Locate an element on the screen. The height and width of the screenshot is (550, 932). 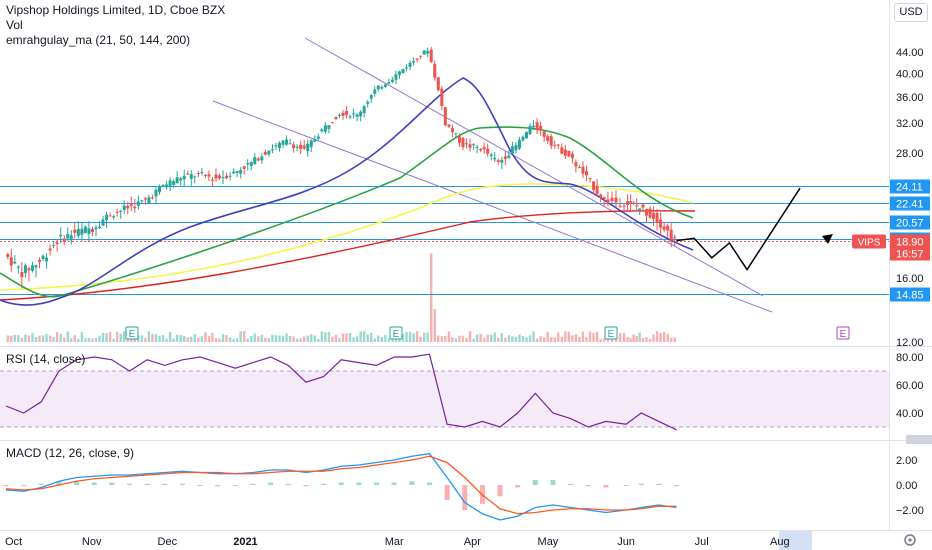
rsi-band is located at coordinates (444, 399).